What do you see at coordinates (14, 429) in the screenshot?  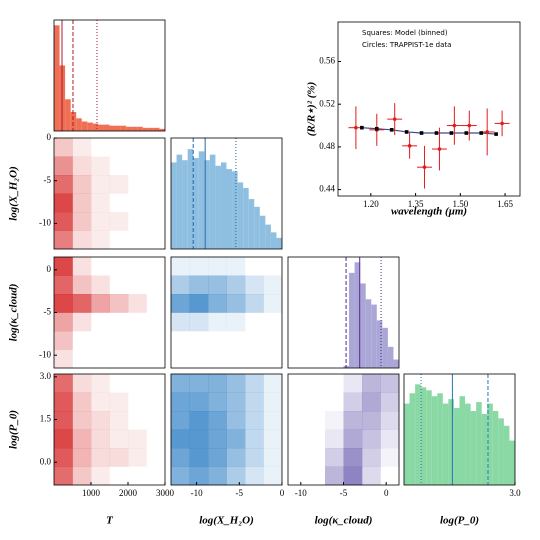 I see `y-axis-label: log(P_0)` at bounding box center [14, 429].